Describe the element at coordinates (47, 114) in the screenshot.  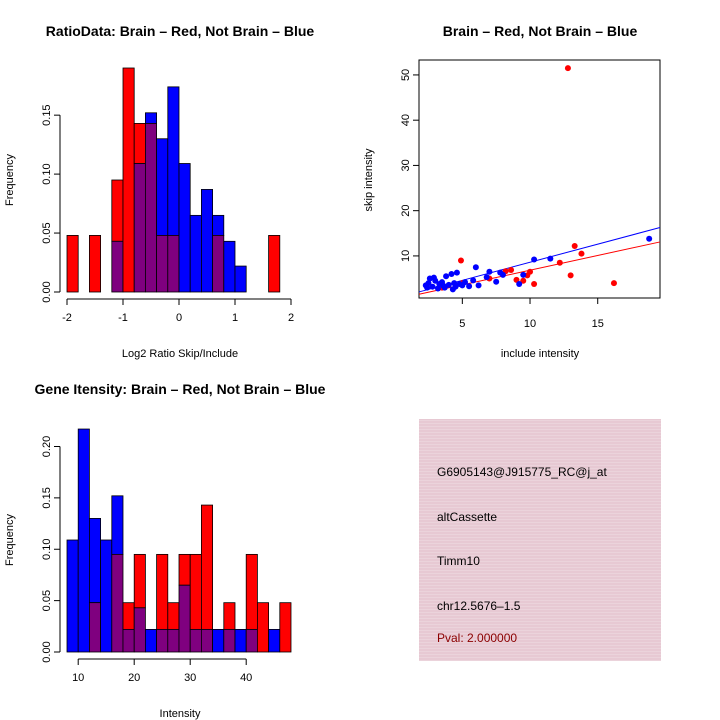
I see `y-tick-label: 0.15` at that location.